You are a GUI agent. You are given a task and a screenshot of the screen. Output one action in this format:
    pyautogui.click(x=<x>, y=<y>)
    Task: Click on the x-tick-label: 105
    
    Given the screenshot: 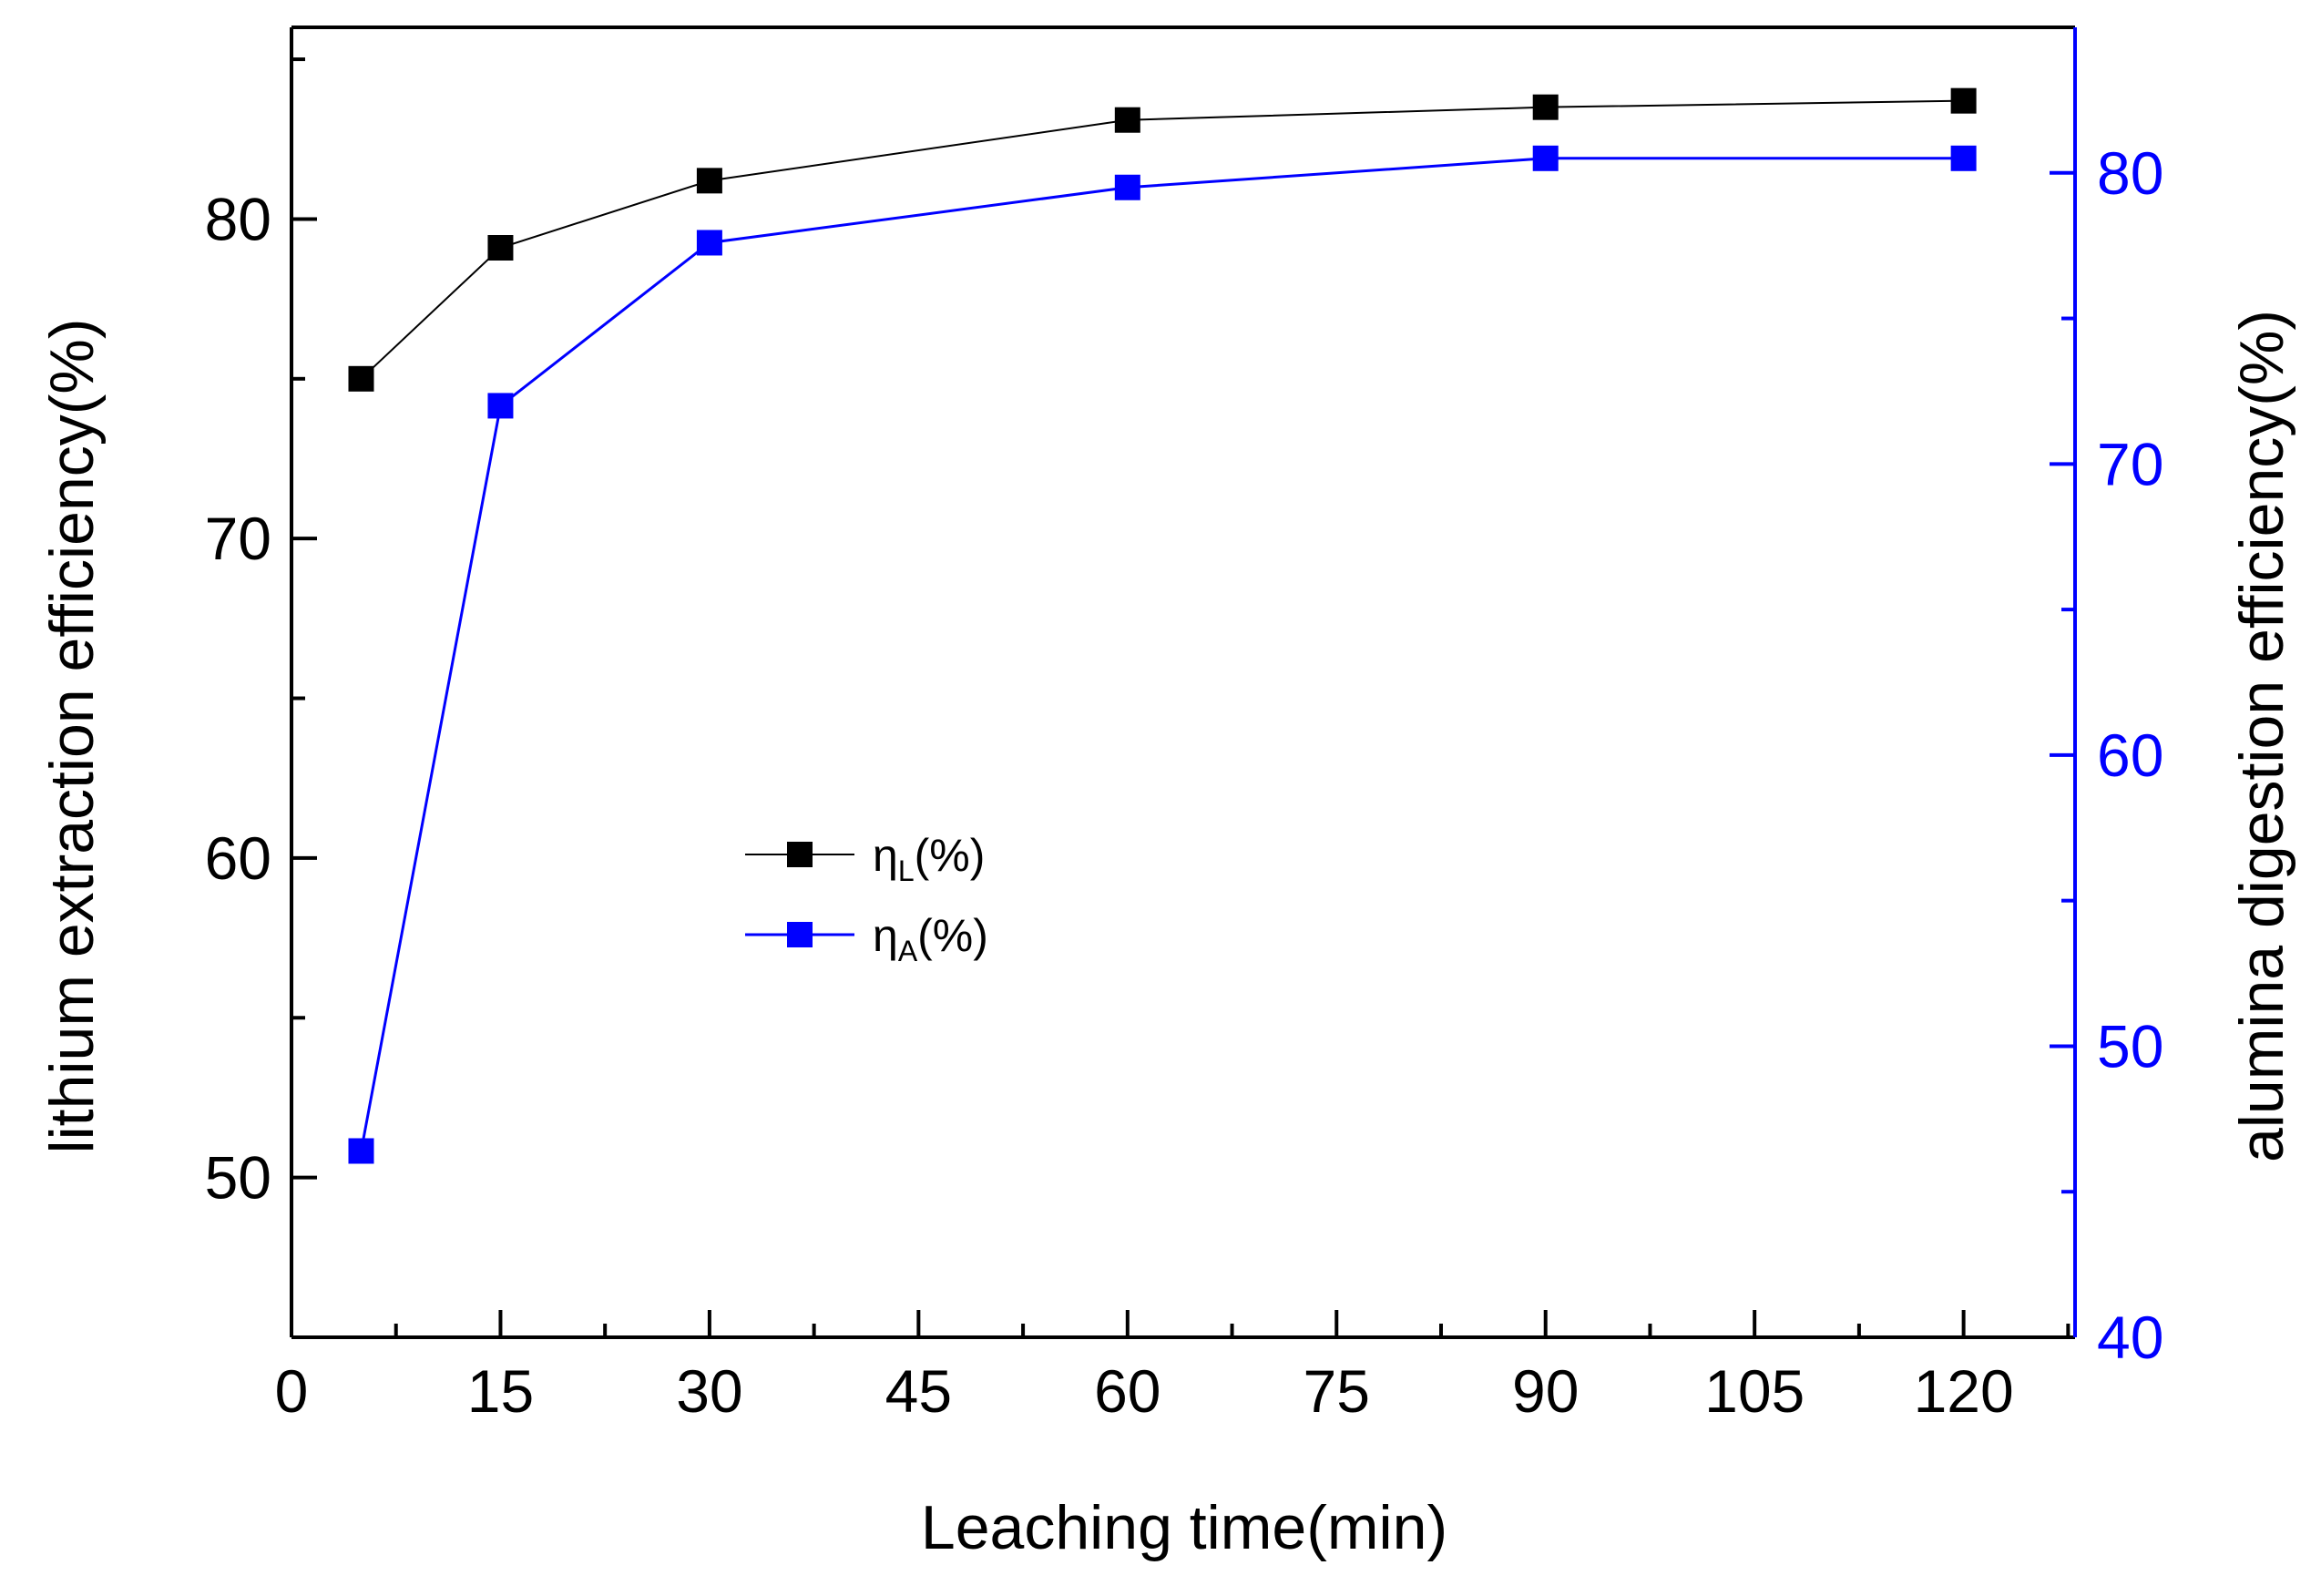 What is the action you would take?
    pyautogui.click(x=1755, y=1391)
    